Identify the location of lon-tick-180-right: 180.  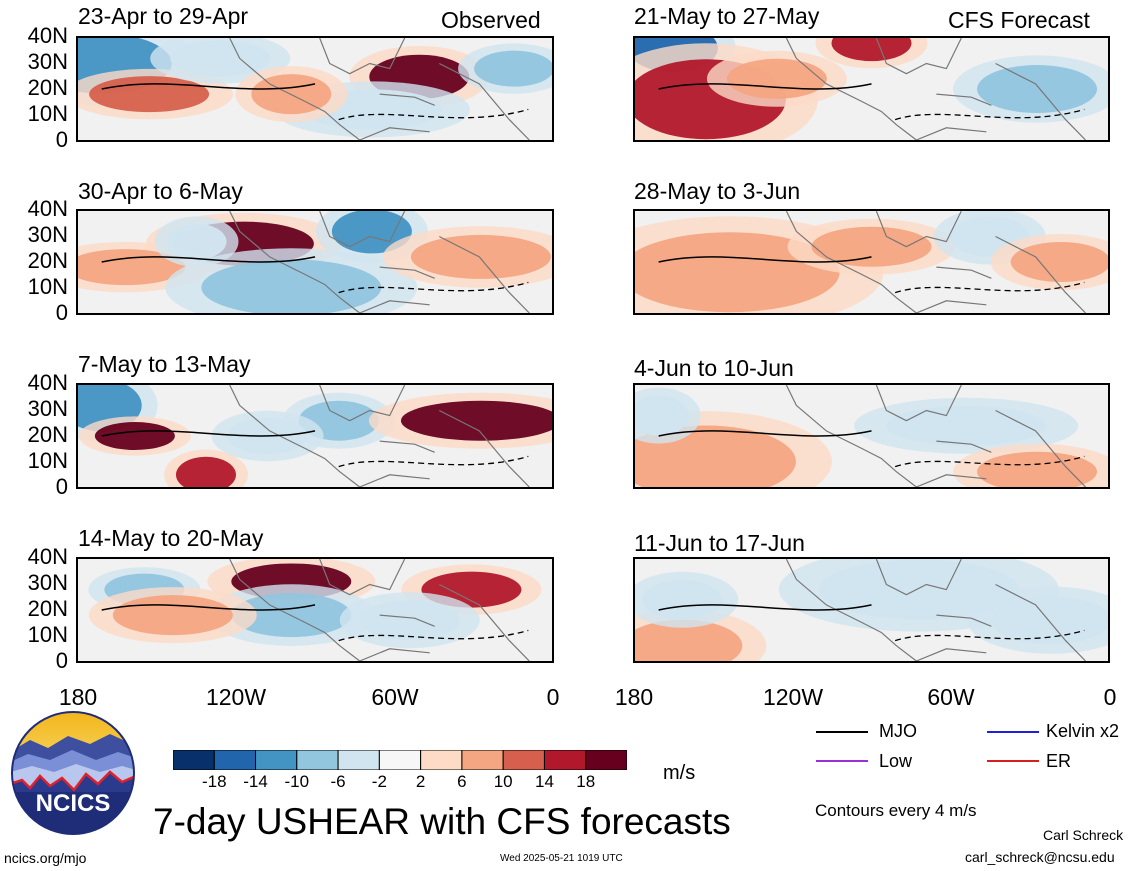
(634, 697).